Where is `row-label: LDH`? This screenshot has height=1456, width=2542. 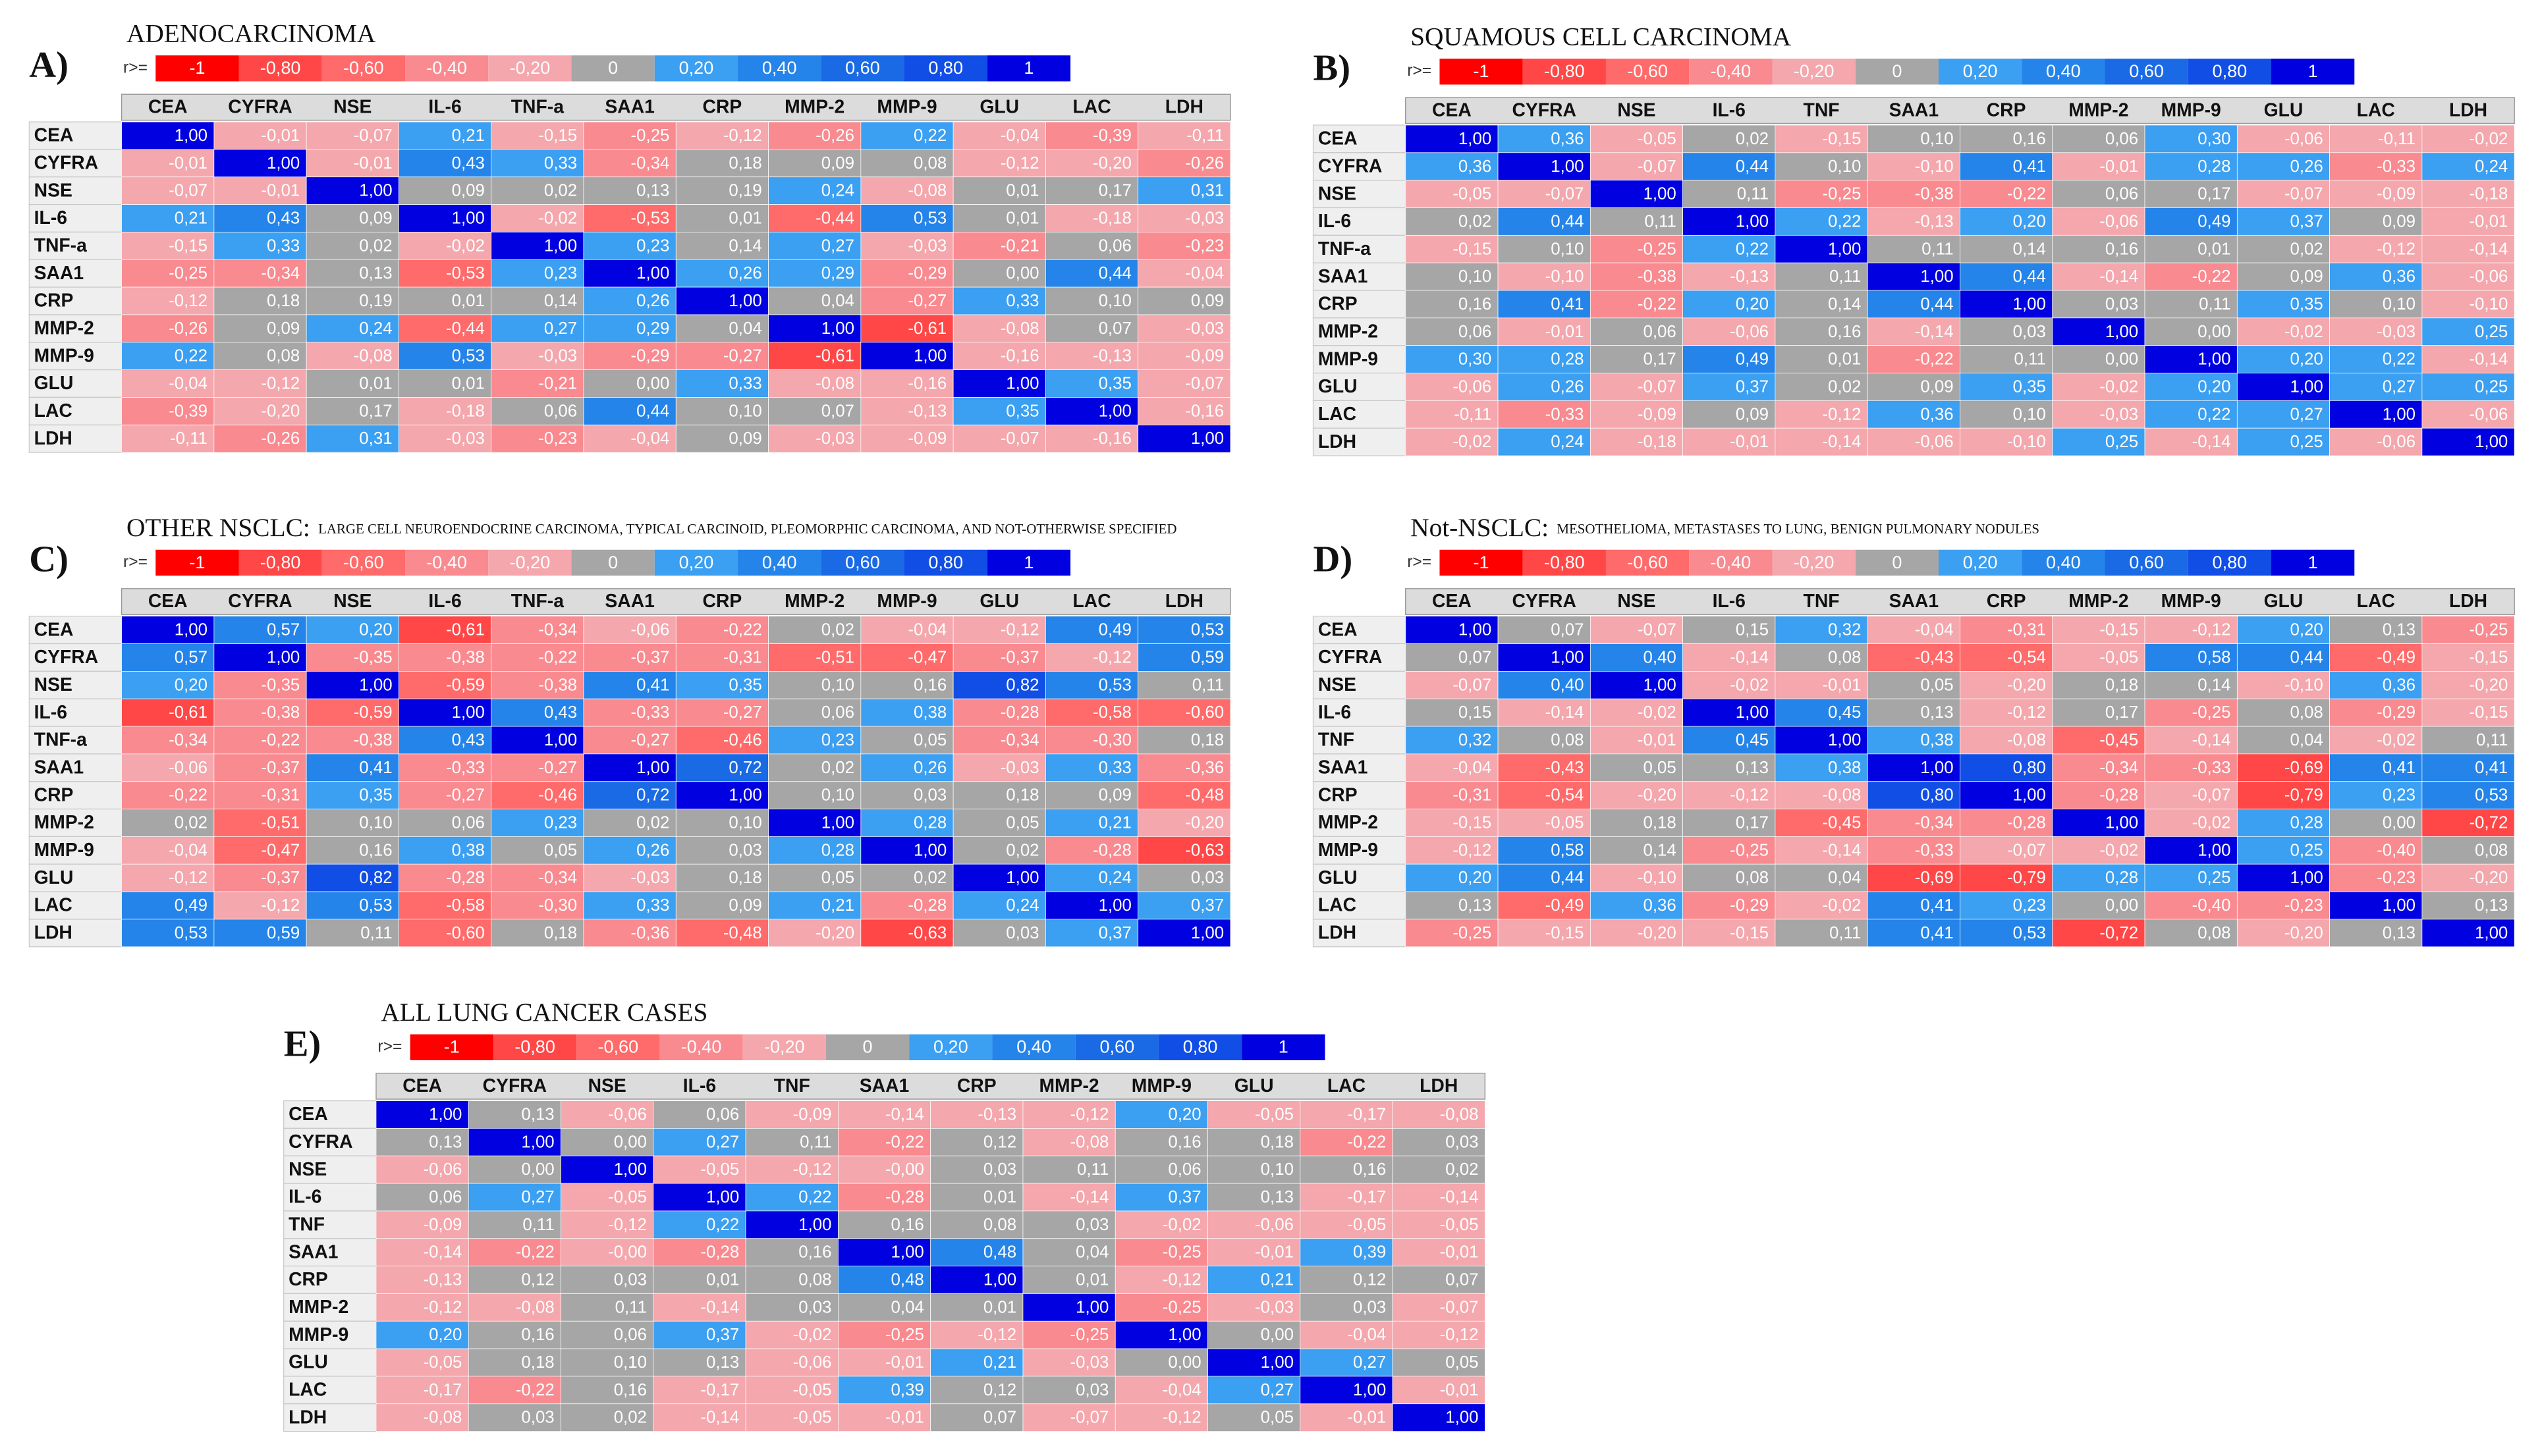
row-label: LDH is located at coordinates (53, 437).